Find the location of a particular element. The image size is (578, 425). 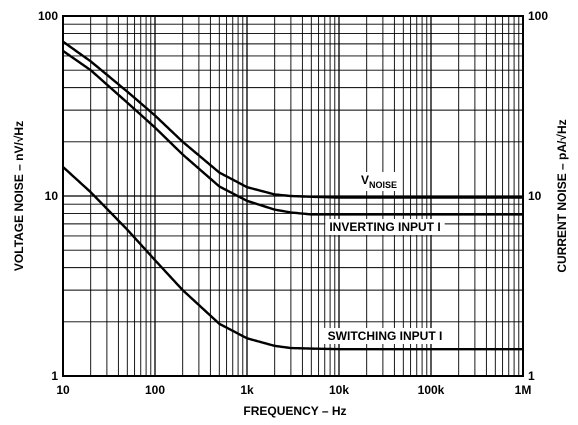

left-y-tick-label: 1 is located at coordinates (54, 376).